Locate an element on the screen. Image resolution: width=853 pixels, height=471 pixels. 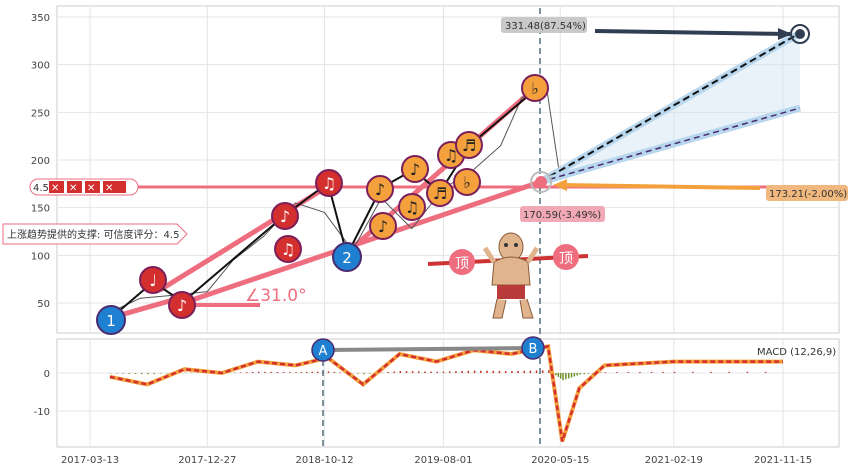
price-y-axis: 50 100 150 200 250 300 350 is located at coordinates (40, 161).